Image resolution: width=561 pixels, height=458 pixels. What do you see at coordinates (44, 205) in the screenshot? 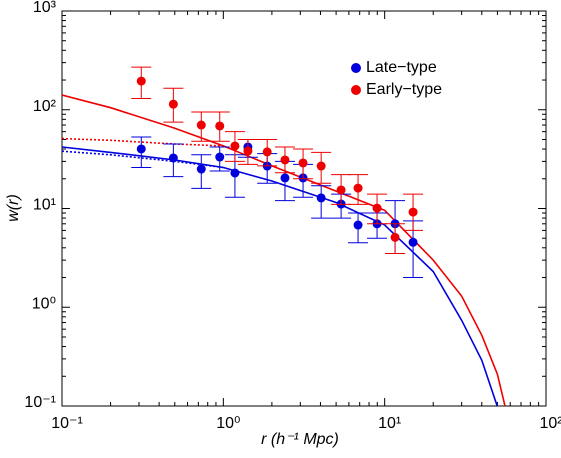
I see `y-tick-label: 10¹` at bounding box center [44, 205].